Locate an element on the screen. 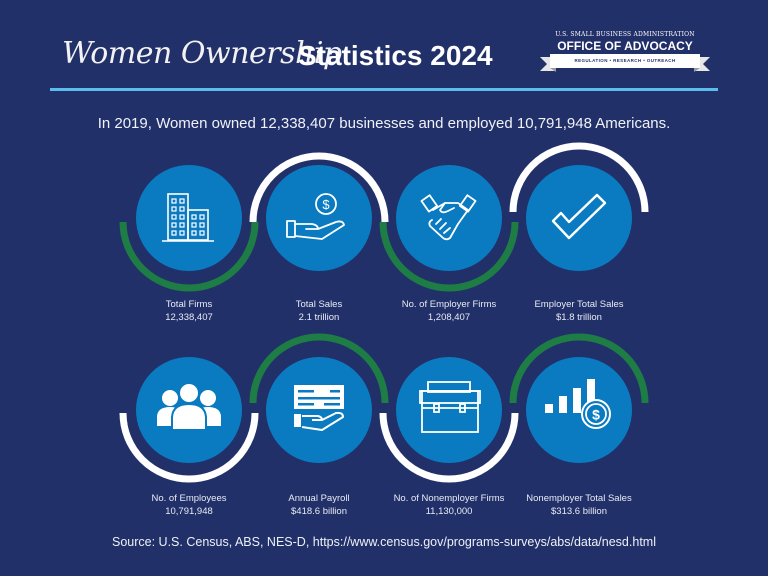 The height and width of the screenshot is (576, 768). stat-value: 1,208,407 is located at coordinates (449, 317).